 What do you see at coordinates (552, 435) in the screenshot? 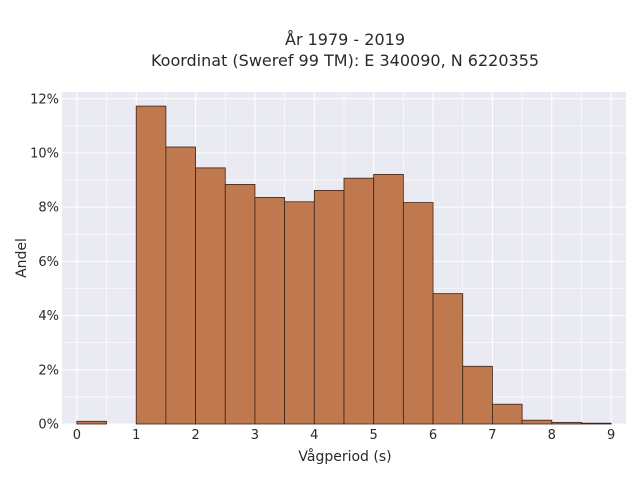
I see `x-tick-label: 8` at bounding box center [552, 435].